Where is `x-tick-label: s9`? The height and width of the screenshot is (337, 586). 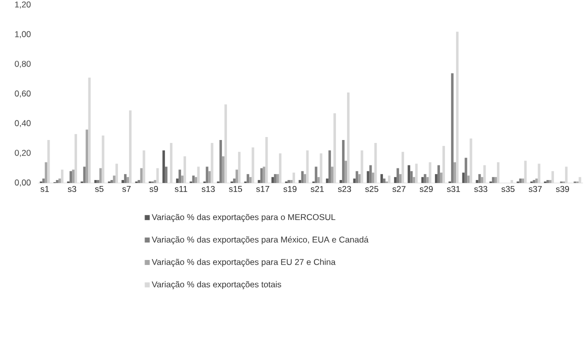
x-tick-label: s9 is located at coordinates (154, 189).